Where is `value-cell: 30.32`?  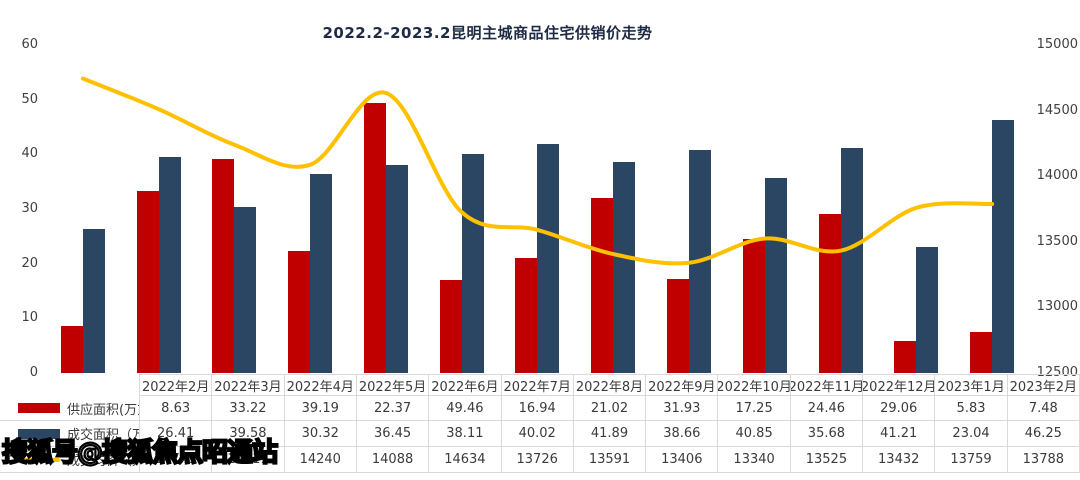
value-cell: 30.32 is located at coordinates (320, 434).